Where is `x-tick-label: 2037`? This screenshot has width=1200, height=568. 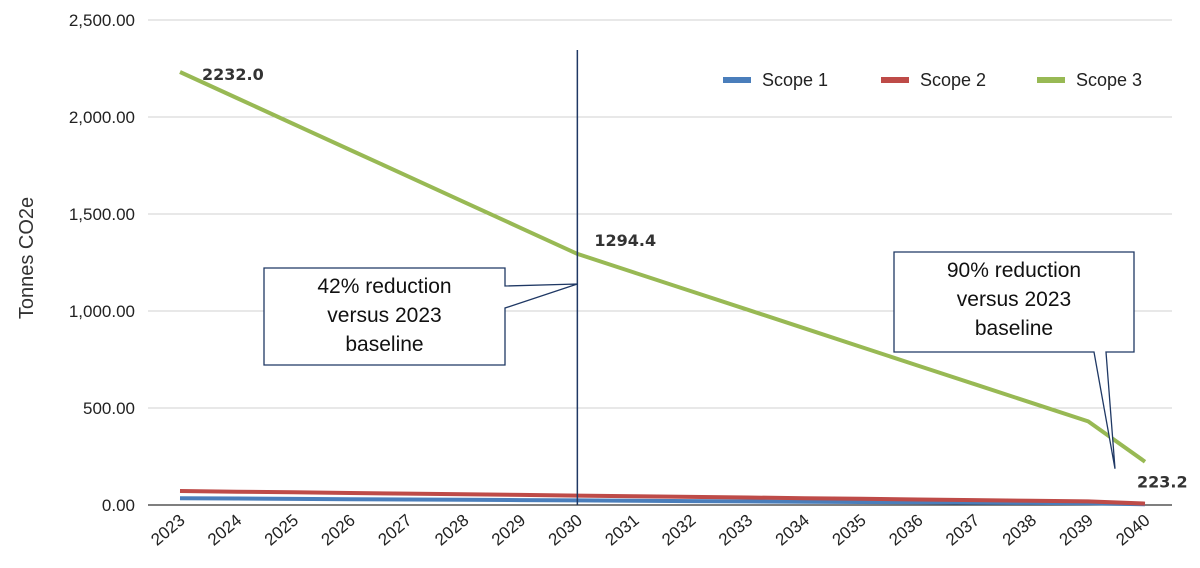
x-tick-label: 2037 is located at coordinates (962, 530).